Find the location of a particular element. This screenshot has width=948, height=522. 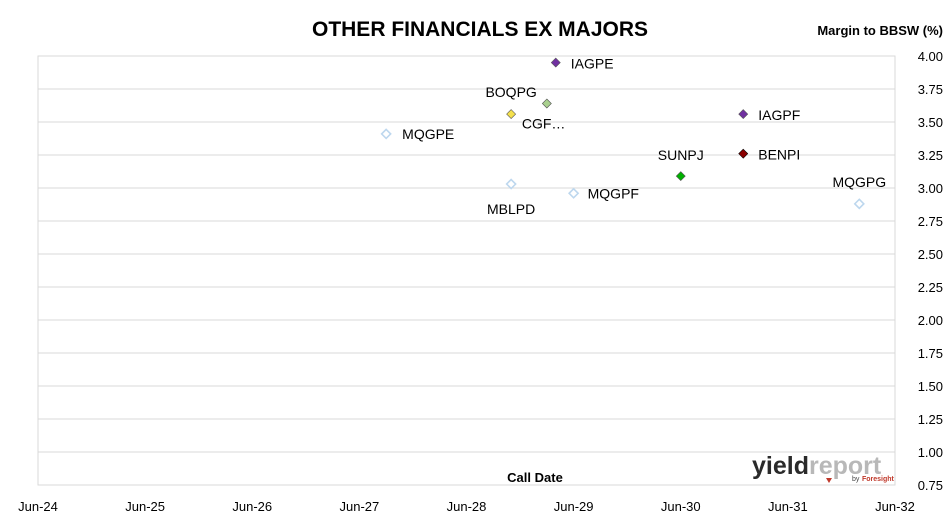

logo-by: by is located at coordinates (856, 479).